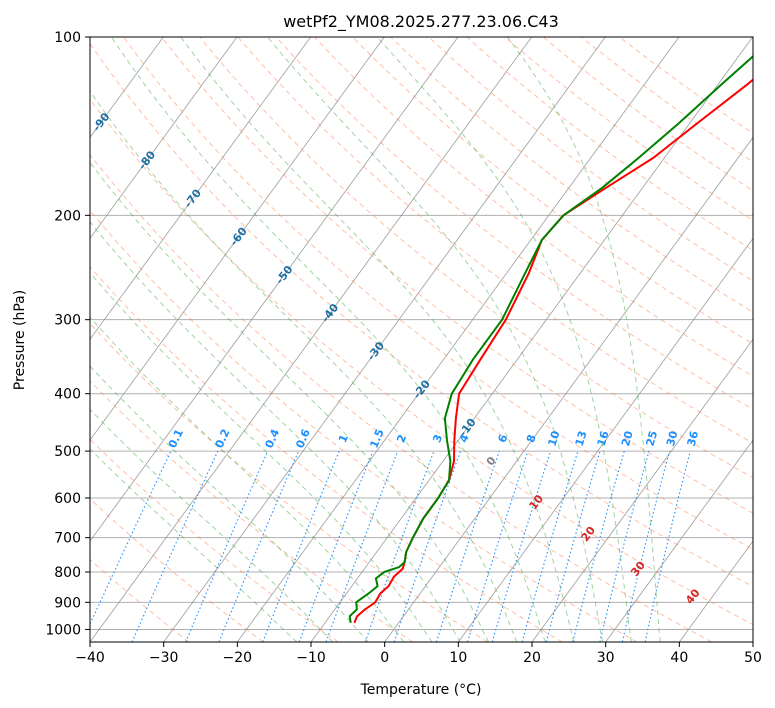 This screenshot has height=708, width=775. What do you see at coordinates (421, 22) in the screenshot?
I see `chart-title: wetPf2_YM08.2025.277.23.06.C43` at bounding box center [421, 22].